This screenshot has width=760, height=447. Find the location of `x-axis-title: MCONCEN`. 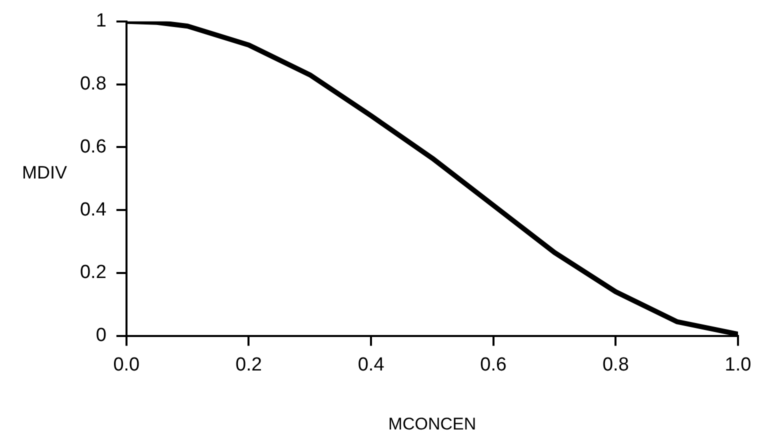

x-axis-title: MCONCEN is located at coordinates (432, 424).